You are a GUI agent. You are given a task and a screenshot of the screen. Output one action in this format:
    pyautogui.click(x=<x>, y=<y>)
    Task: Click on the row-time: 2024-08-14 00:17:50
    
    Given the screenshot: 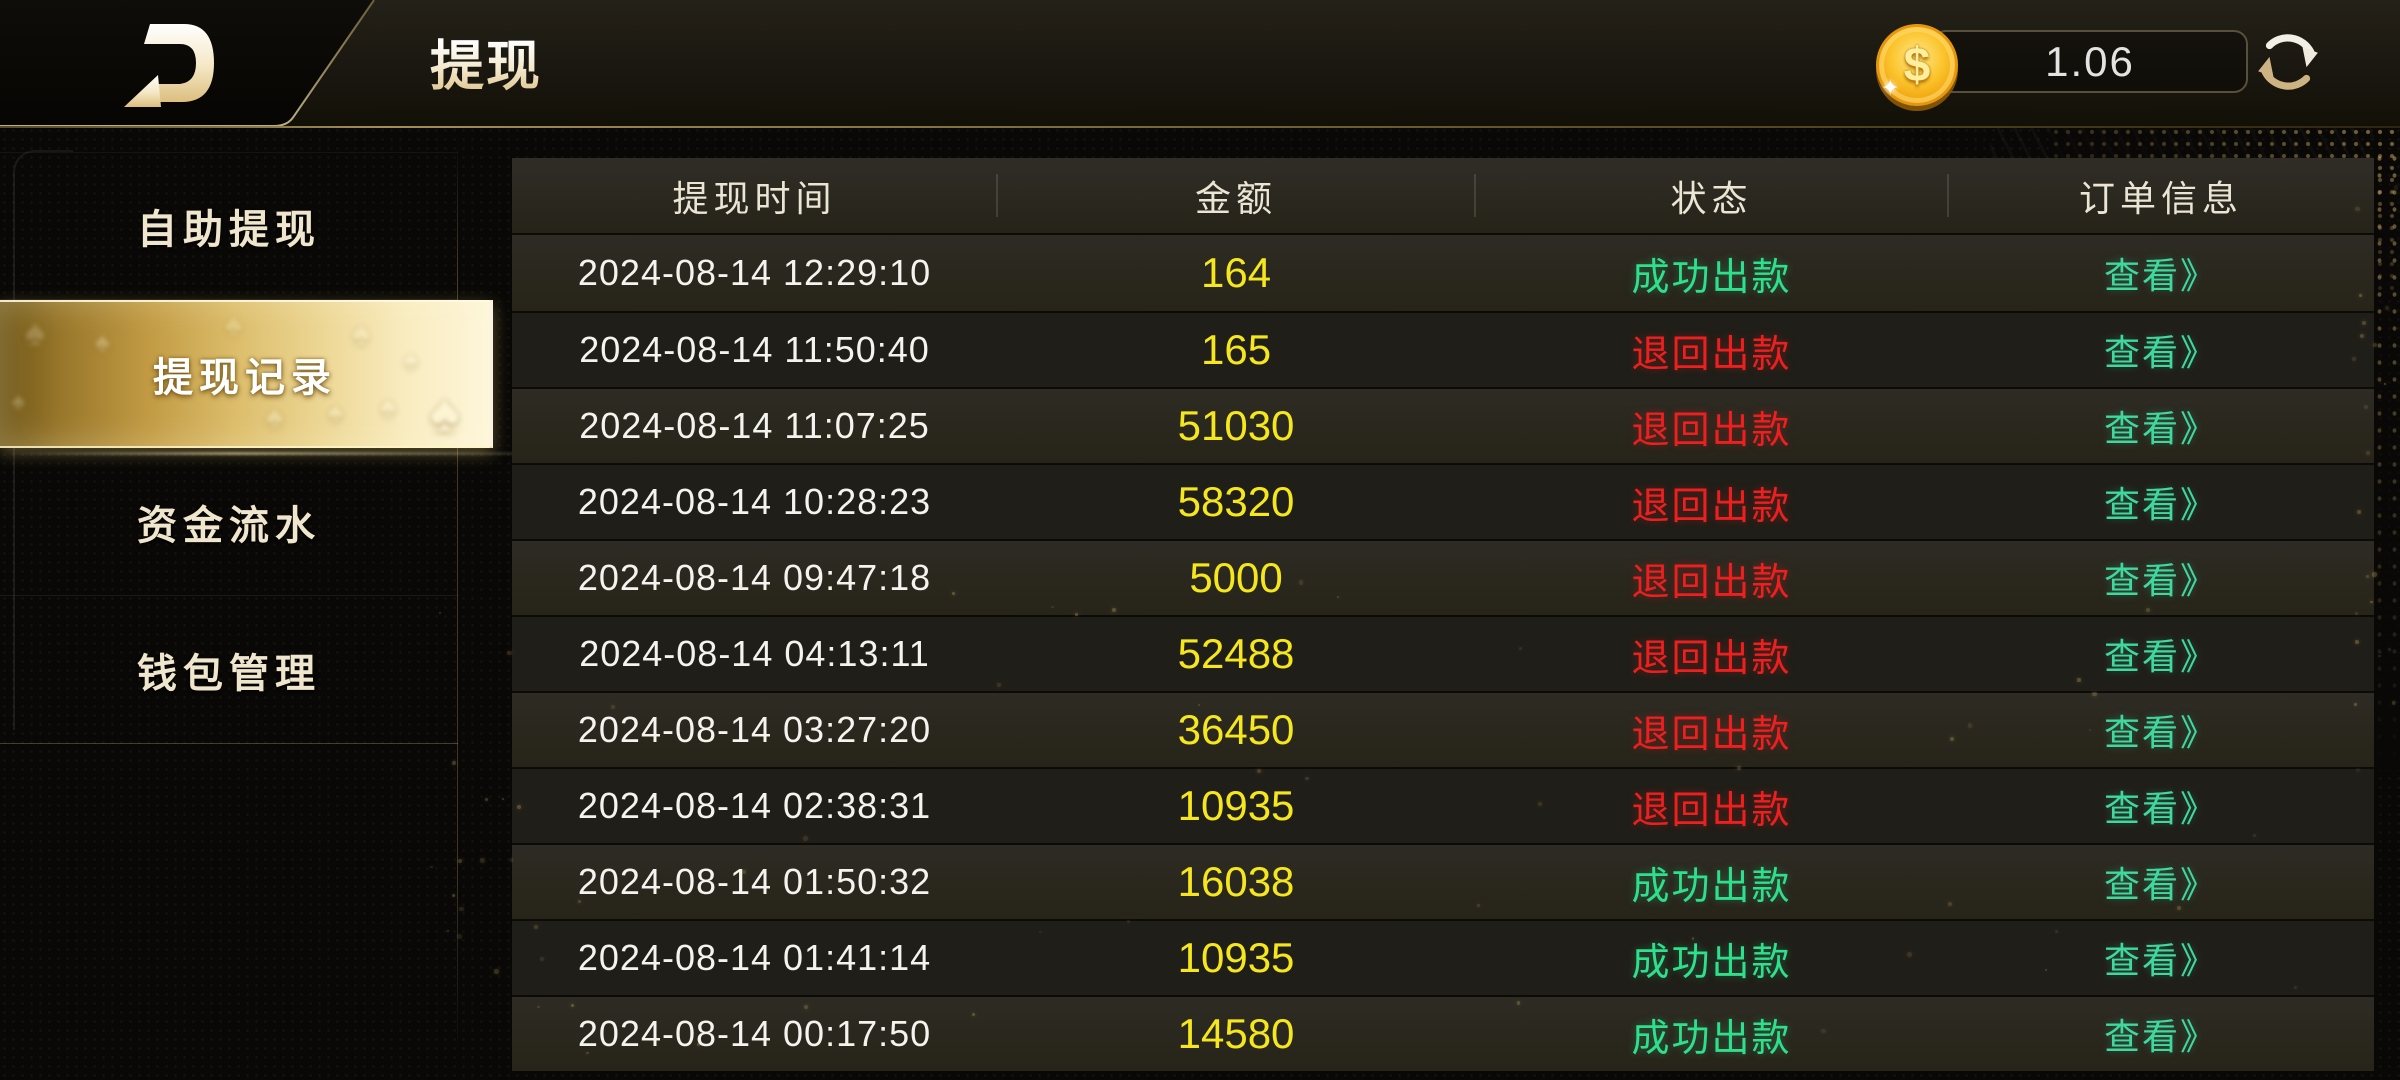 What is the action you would take?
    pyautogui.click(x=754, y=1033)
    